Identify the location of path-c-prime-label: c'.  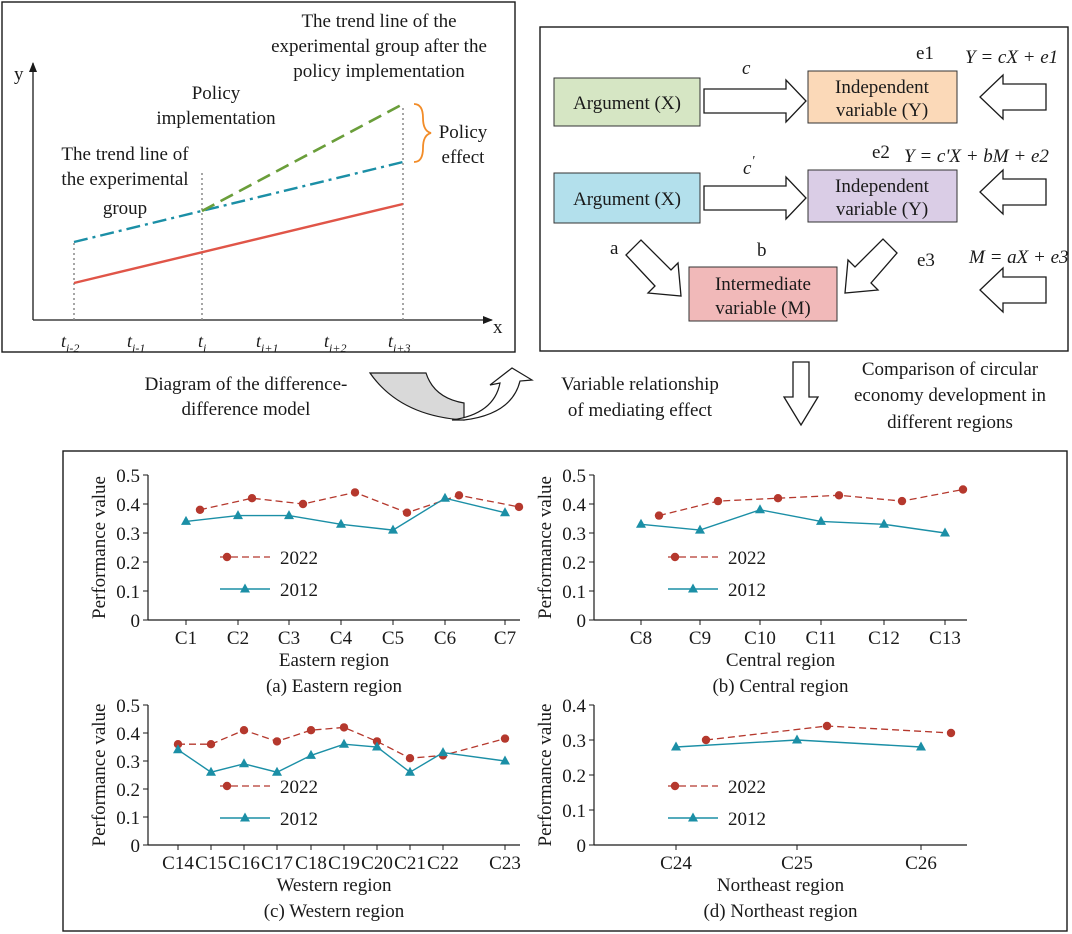
(749, 166).